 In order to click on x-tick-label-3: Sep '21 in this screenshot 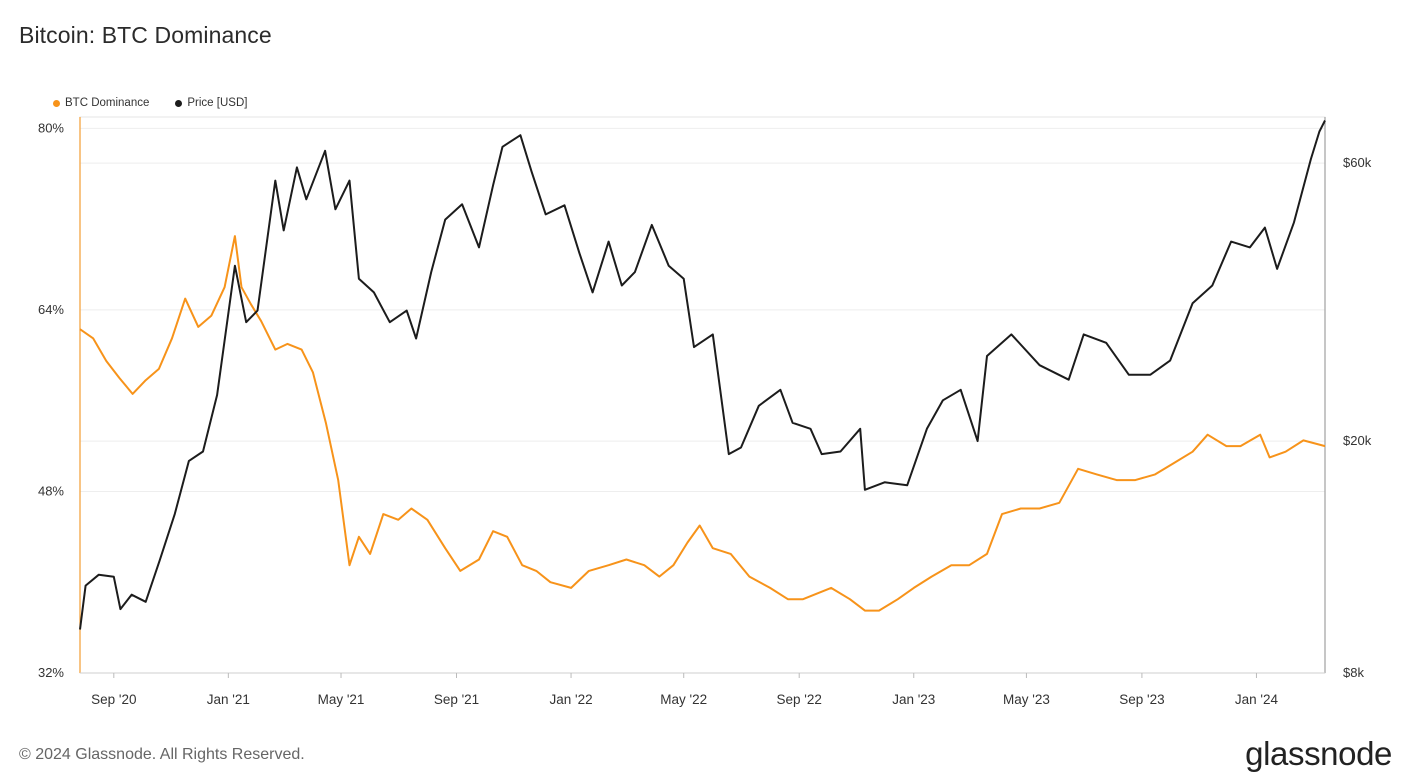, I will do `click(456, 699)`.